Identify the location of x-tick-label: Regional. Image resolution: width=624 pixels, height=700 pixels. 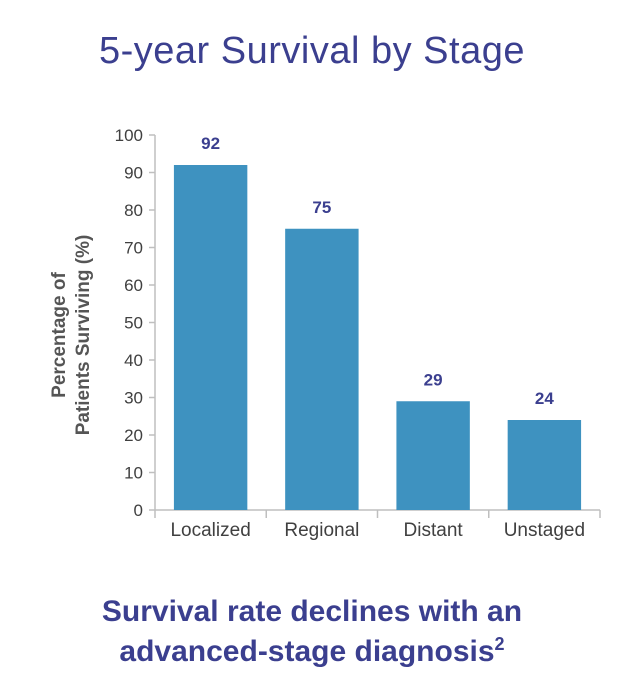
(321, 530).